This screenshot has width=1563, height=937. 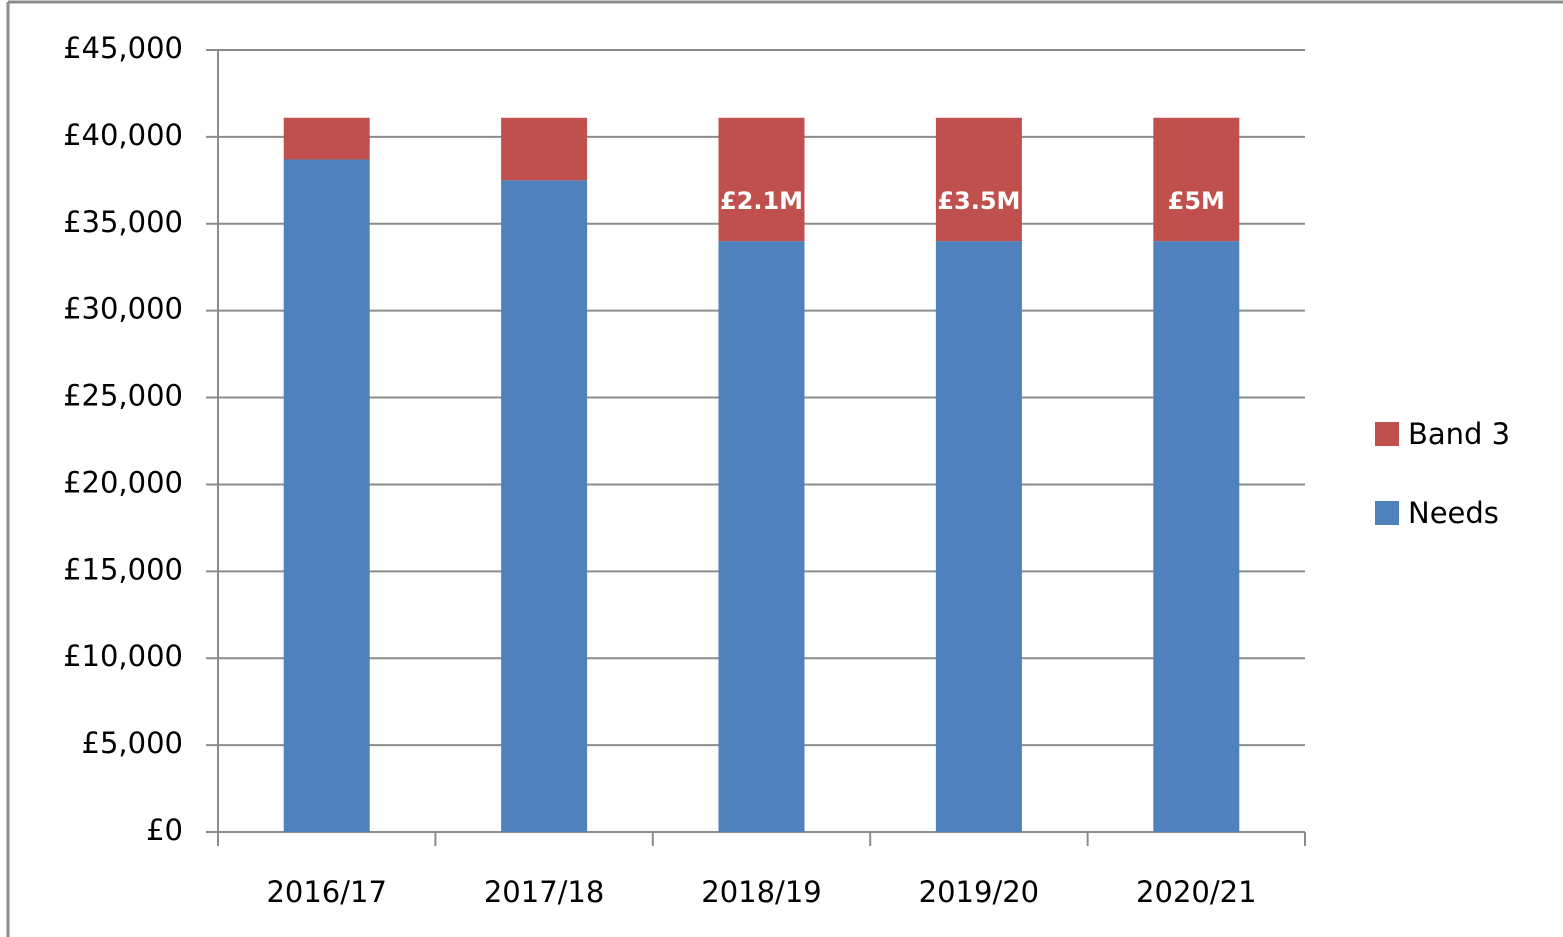 I want to click on y-tick-label: £25,000, so click(x=123, y=396).